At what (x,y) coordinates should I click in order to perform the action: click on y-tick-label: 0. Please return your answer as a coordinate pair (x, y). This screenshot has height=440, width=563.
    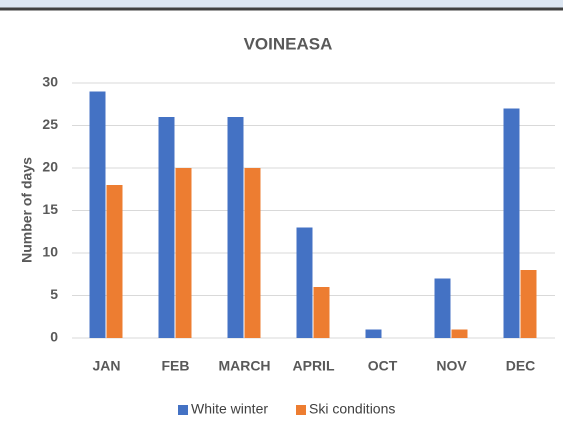
    Looking at the image, I should click on (54, 337).